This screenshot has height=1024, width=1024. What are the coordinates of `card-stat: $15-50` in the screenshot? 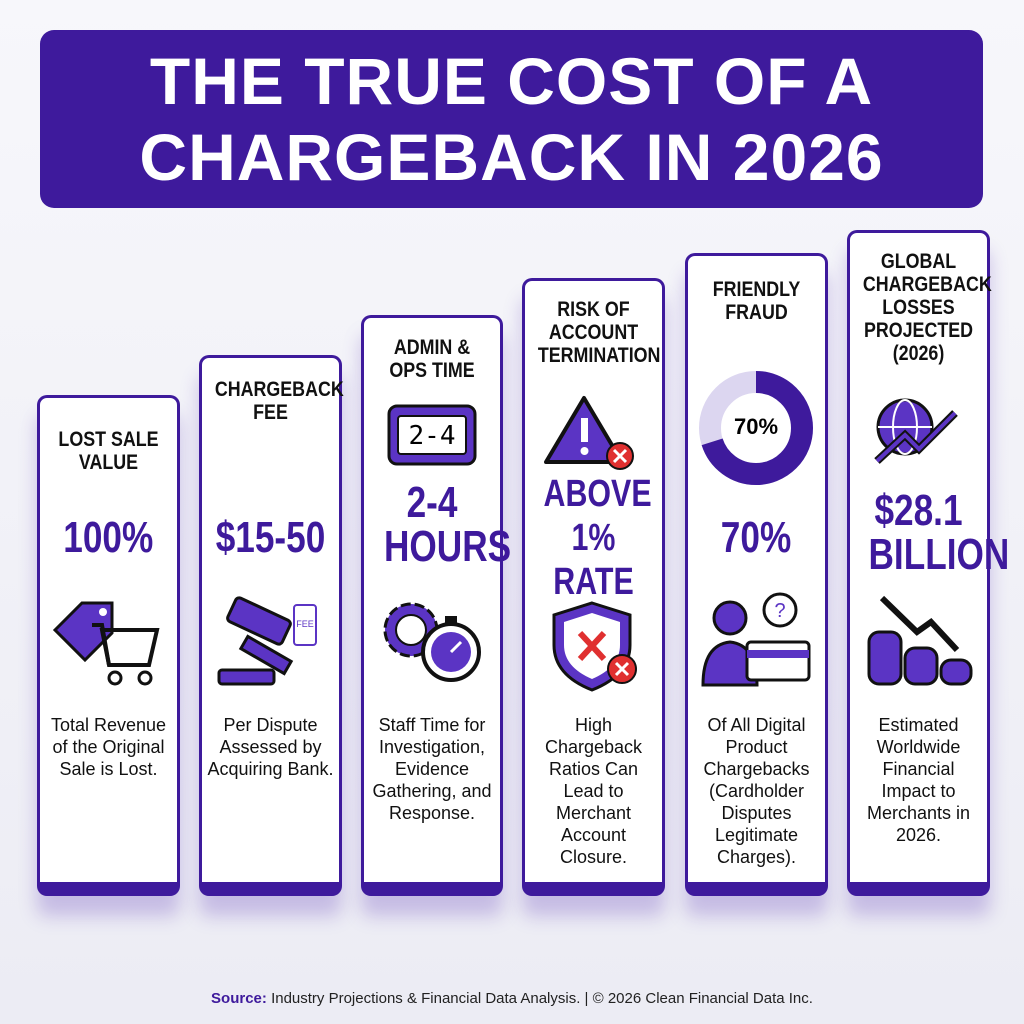 It's located at (270, 537).